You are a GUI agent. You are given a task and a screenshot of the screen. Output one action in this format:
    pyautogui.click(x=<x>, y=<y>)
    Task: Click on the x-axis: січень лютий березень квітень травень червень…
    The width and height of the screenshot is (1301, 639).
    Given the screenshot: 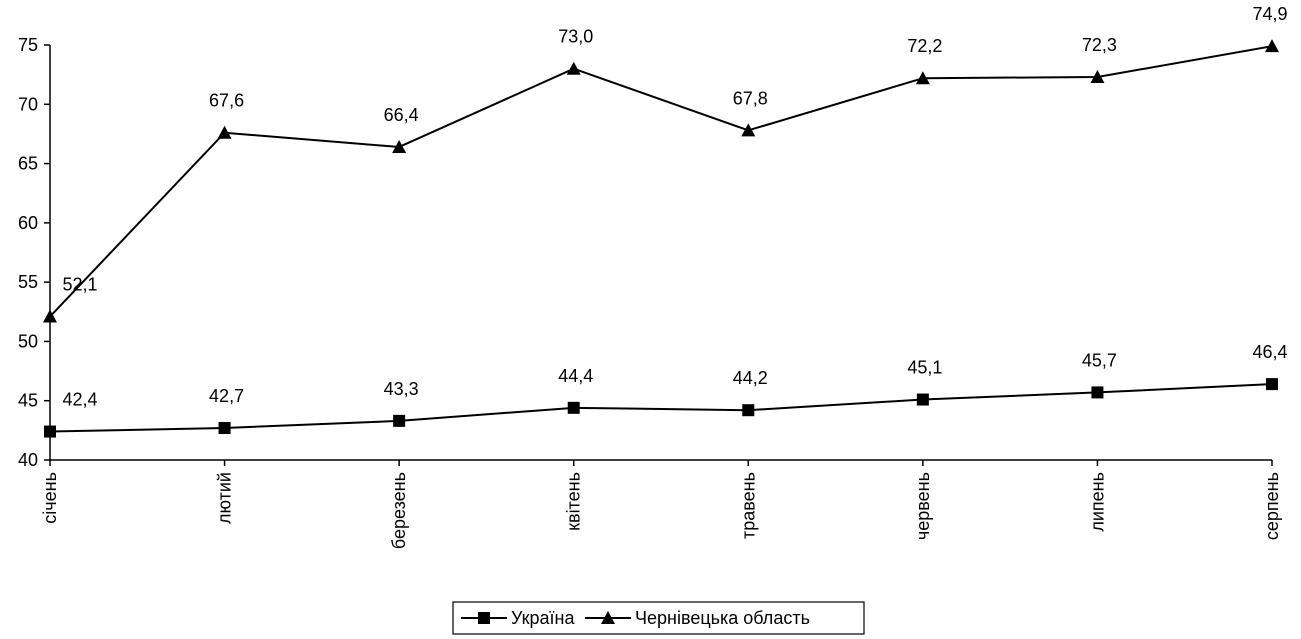 What is the action you would take?
    pyautogui.click(x=661, y=504)
    